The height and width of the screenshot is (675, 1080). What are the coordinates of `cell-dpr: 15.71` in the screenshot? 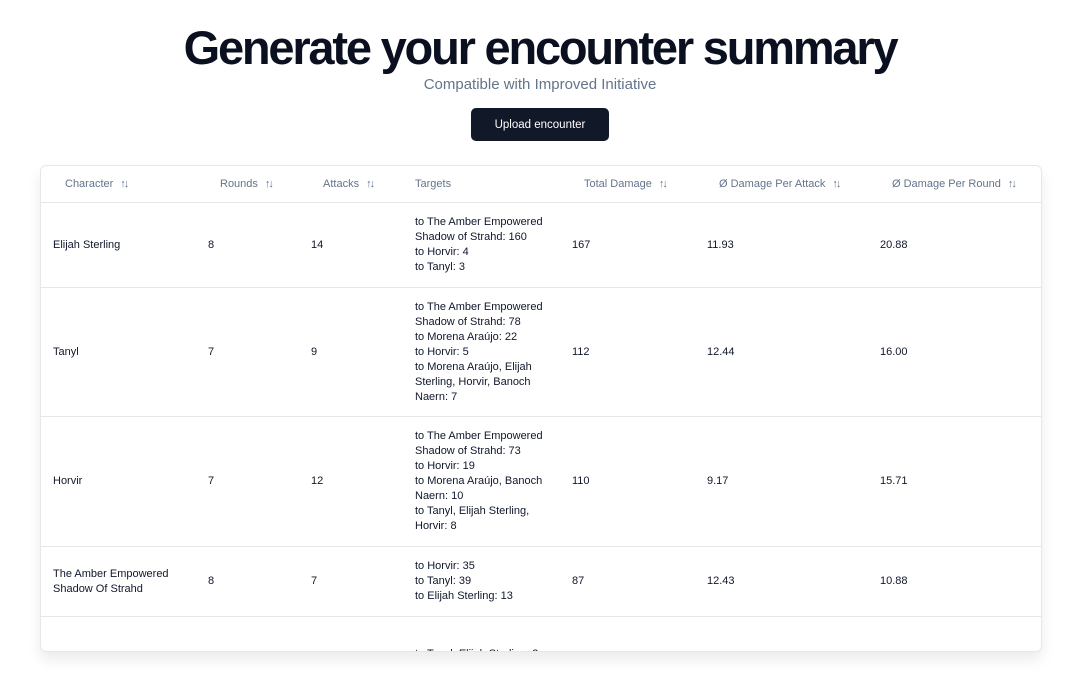 It's located at (954, 481).